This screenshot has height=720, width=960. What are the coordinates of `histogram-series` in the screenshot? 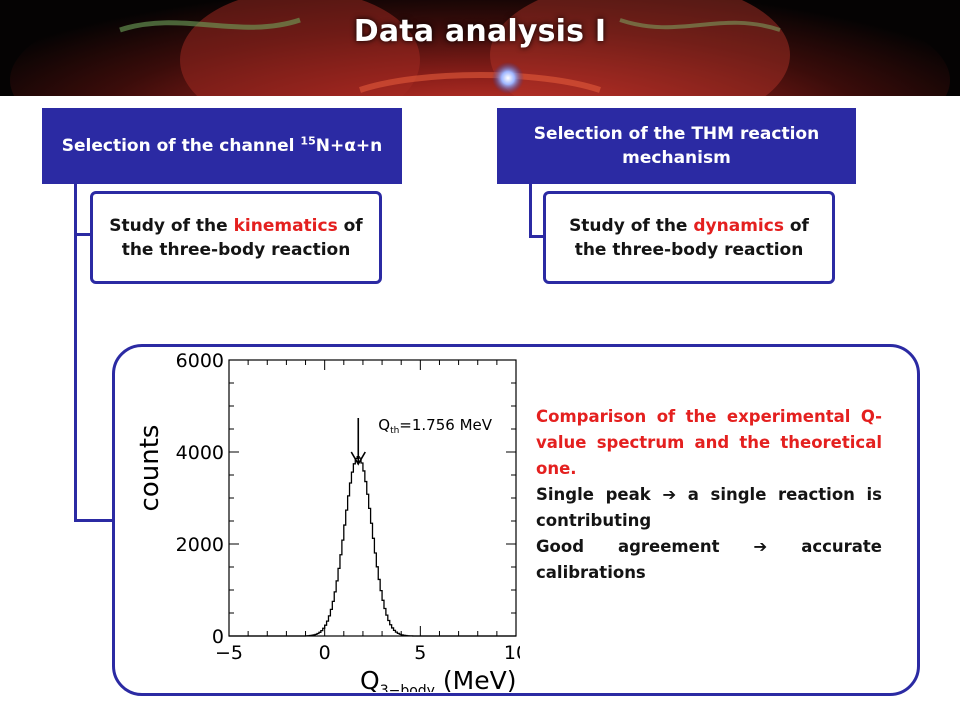 It's located at (372, 546).